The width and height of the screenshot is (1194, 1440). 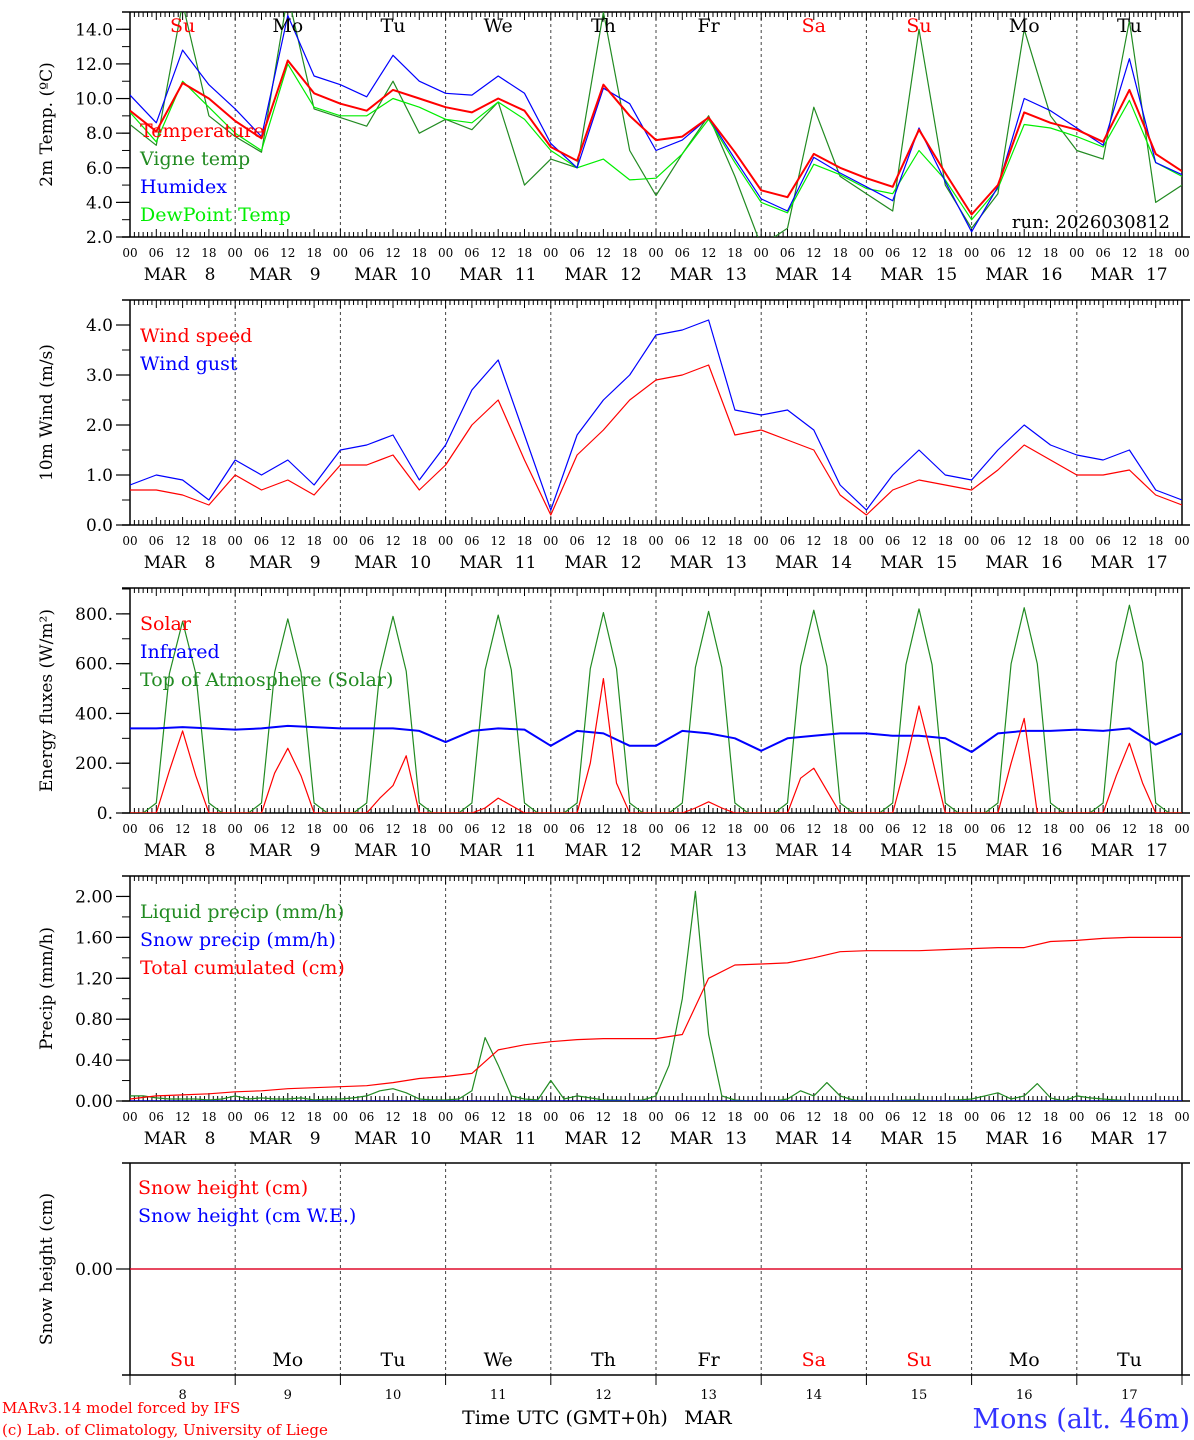 What do you see at coordinates (1129, 26) in the screenshot?
I see `weekday-label-top: Tu` at bounding box center [1129, 26].